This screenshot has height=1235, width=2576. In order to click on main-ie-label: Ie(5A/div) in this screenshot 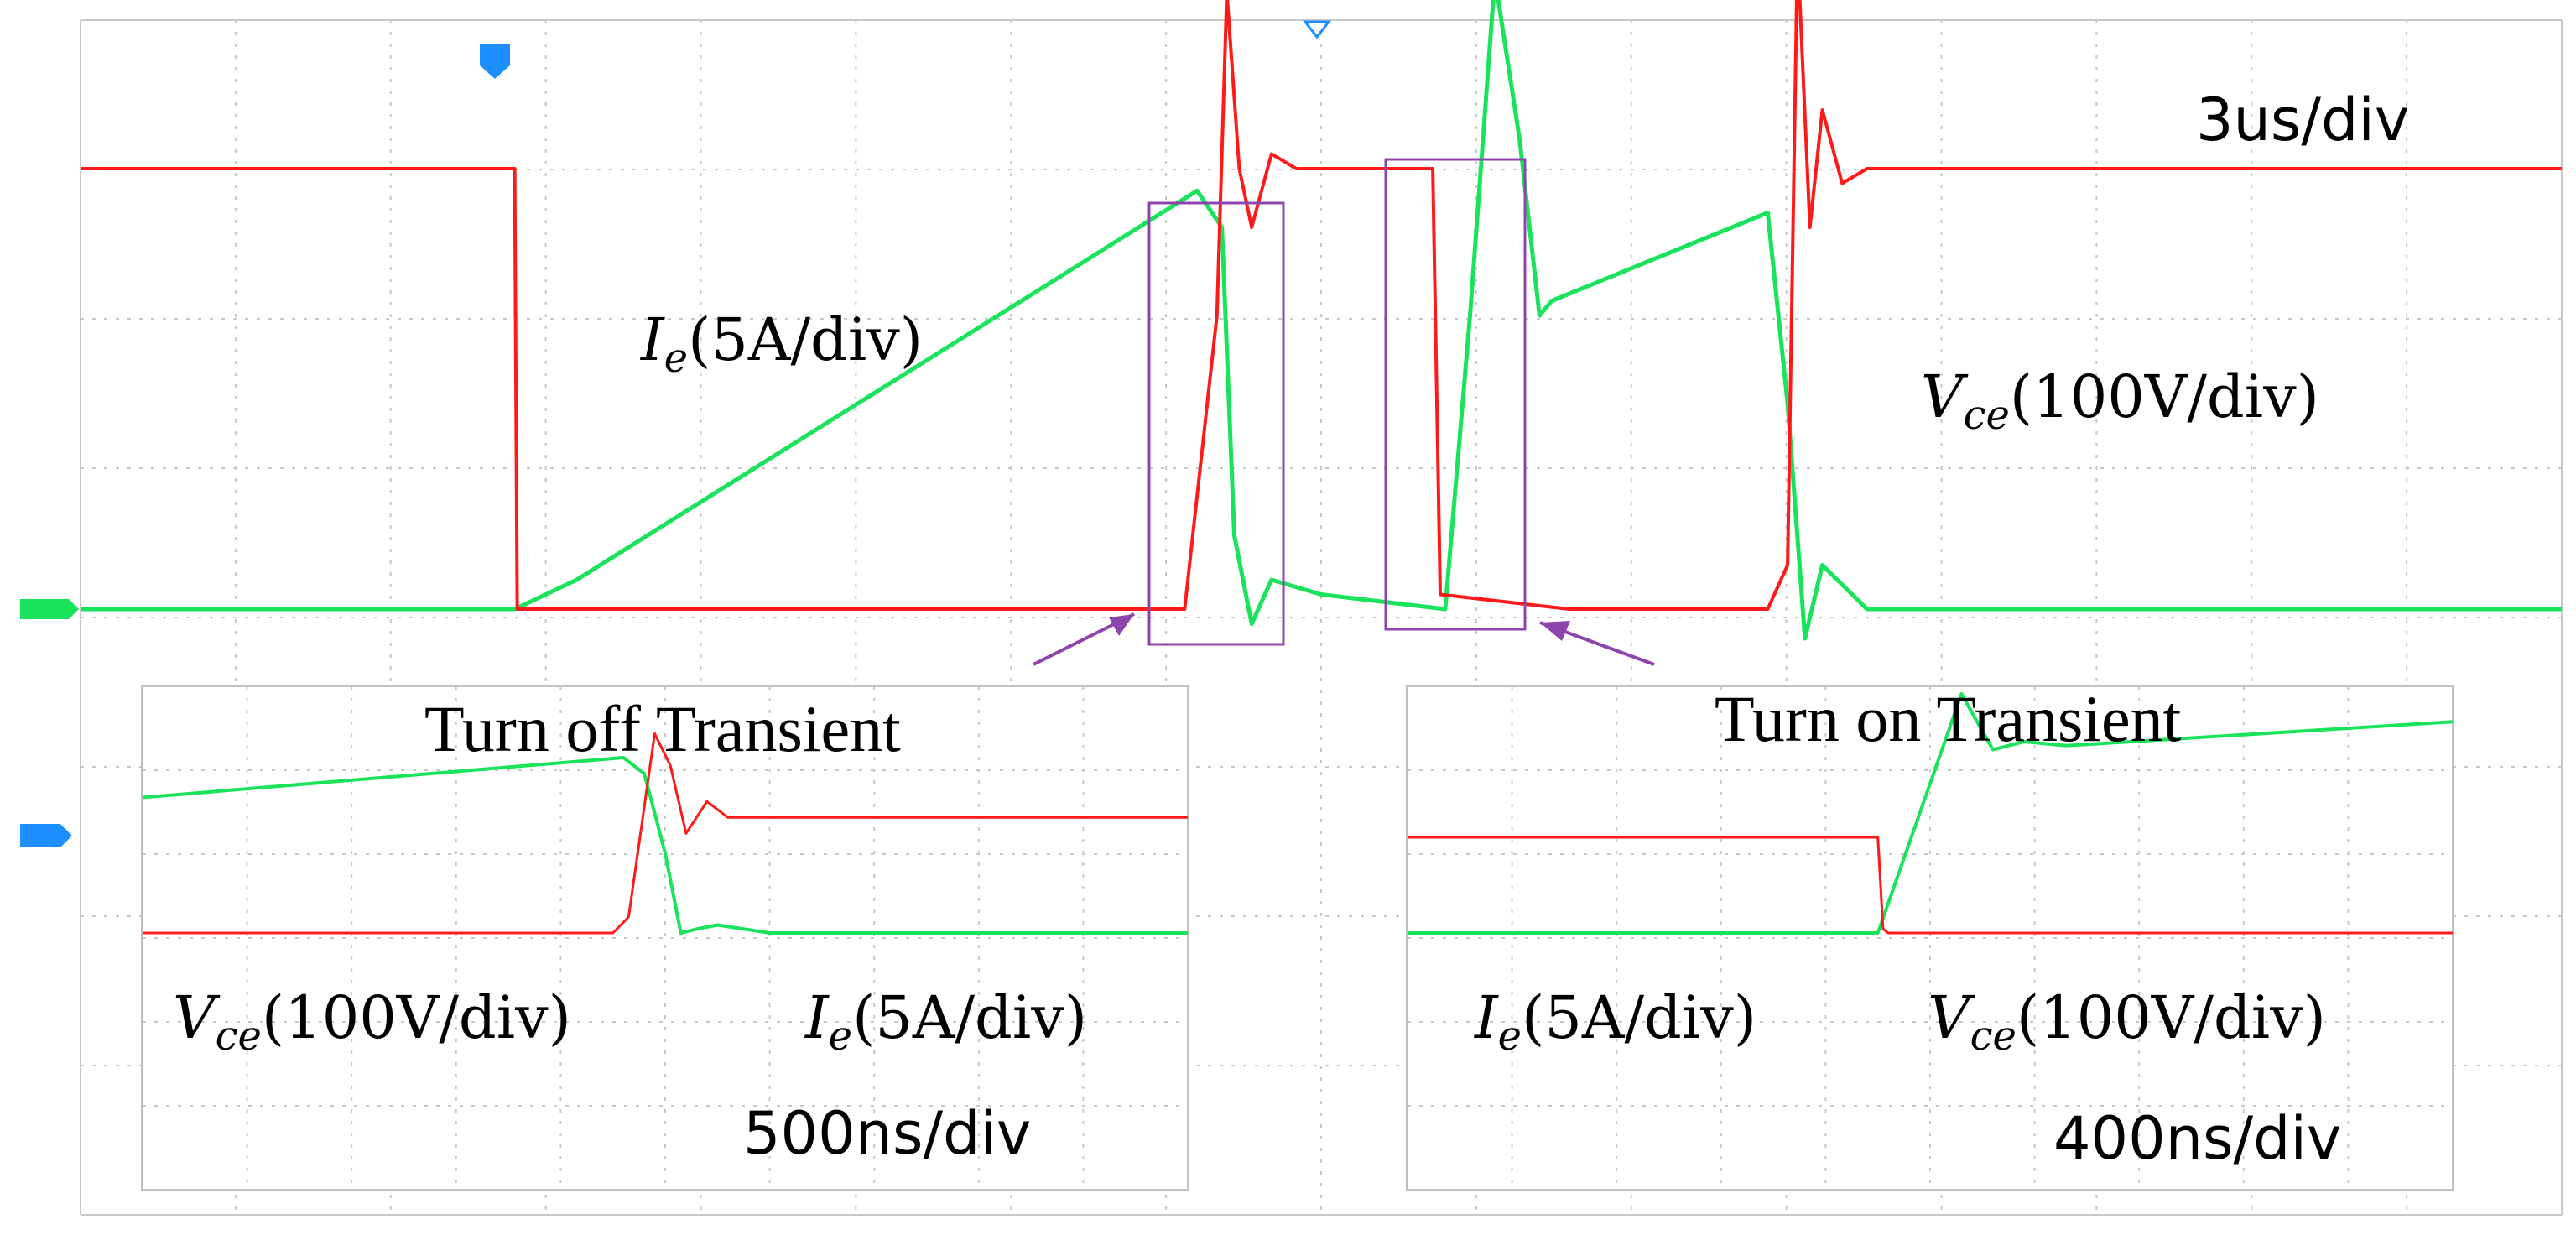, I will do `click(782, 344)`.